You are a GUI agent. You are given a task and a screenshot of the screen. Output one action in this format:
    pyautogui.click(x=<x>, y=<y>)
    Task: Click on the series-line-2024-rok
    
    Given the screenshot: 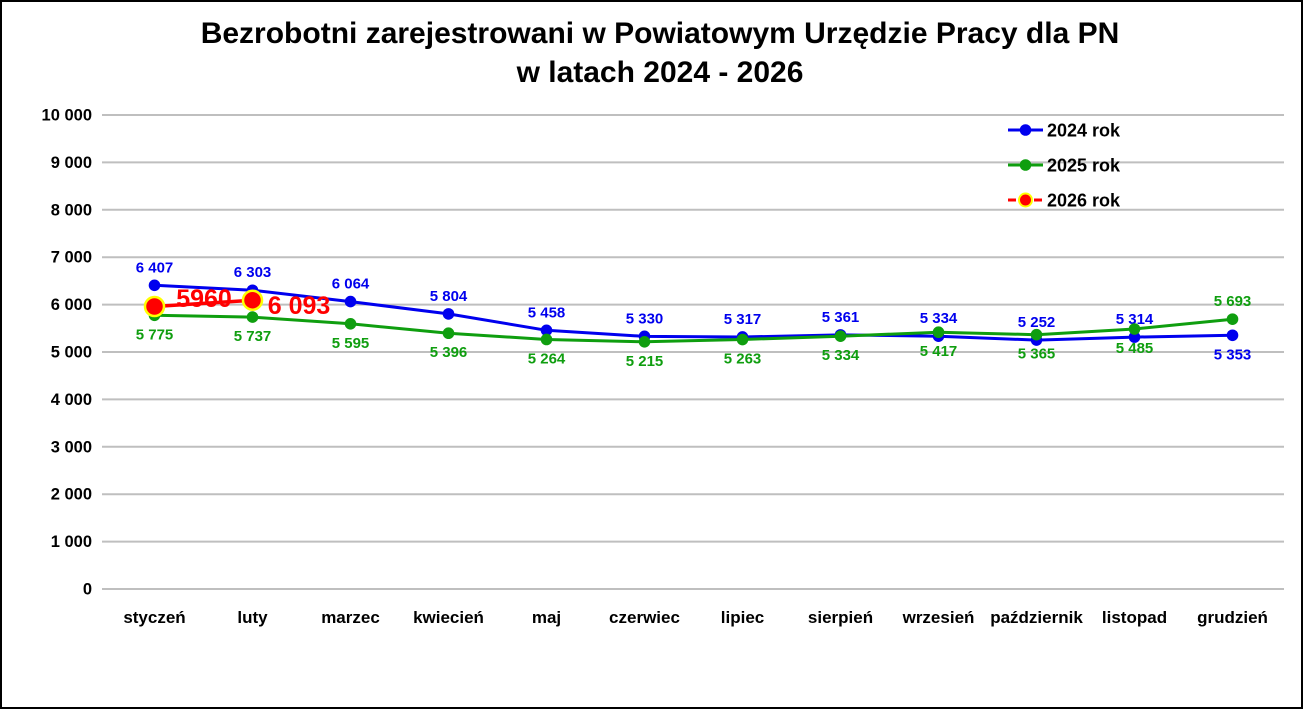 What is the action you would take?
    pyautogui.click(x=693, y=312)
    